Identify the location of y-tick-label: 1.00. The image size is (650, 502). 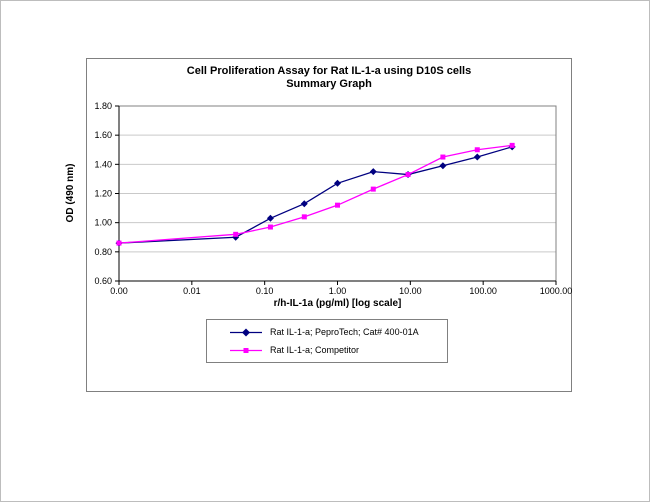
(103, 223).